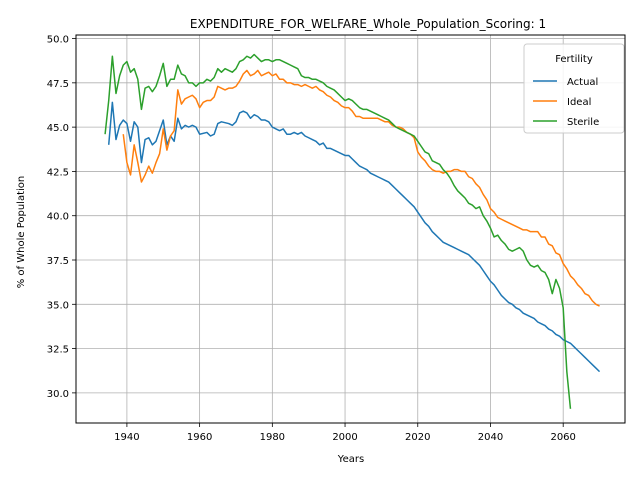 The height and width of the screenshot is (480, 640). What do you see at coordinates (344, 437) in the screenshot?
I see `x-tick-label: 2000` at bounding box center [344, 437].